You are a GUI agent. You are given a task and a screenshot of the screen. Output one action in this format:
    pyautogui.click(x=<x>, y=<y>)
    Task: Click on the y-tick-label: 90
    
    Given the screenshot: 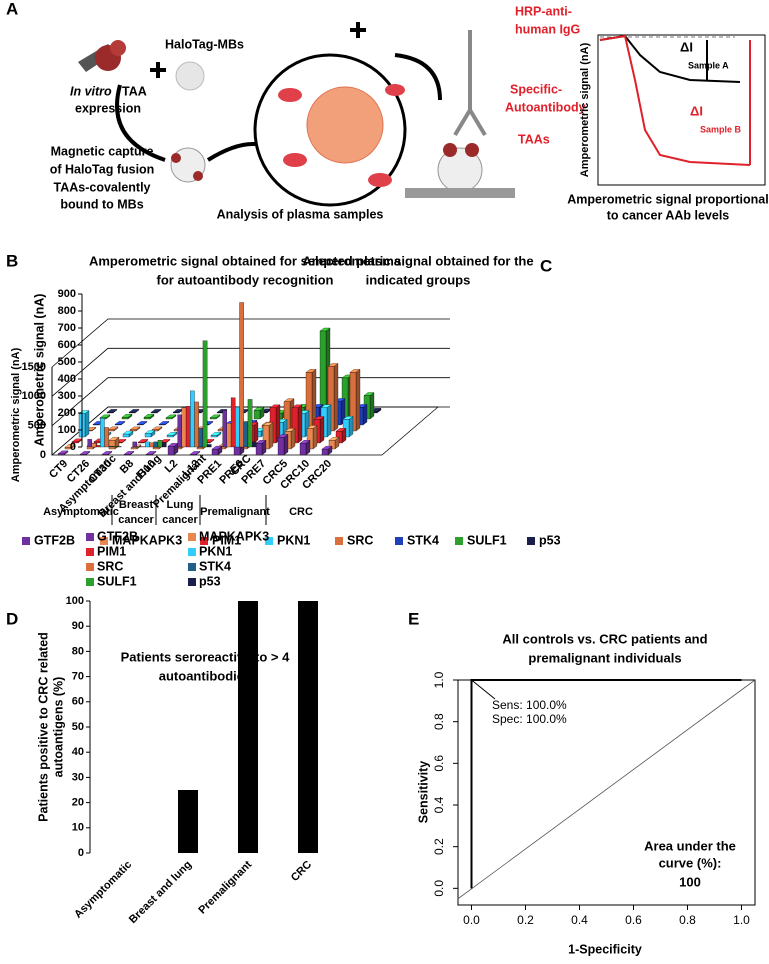 What is the action you would take?
    pyautogui.click(x=78, y=626)
    